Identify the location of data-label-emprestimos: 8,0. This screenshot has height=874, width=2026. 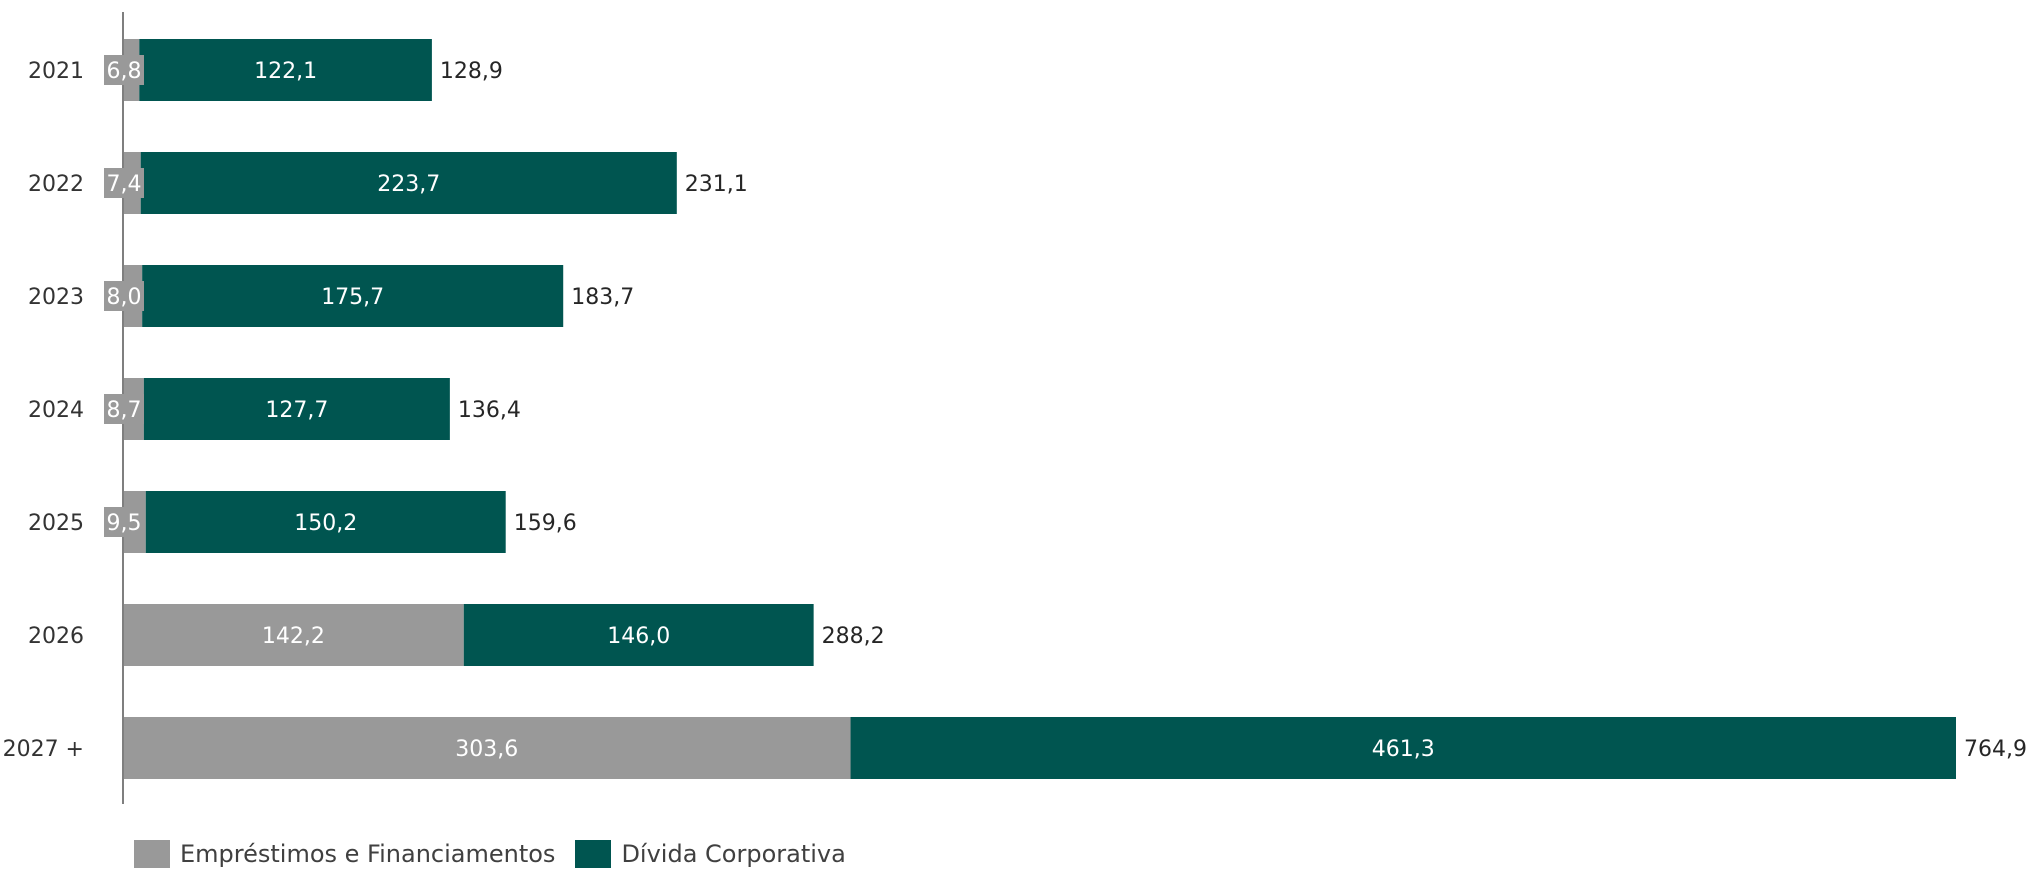
(124, 297).